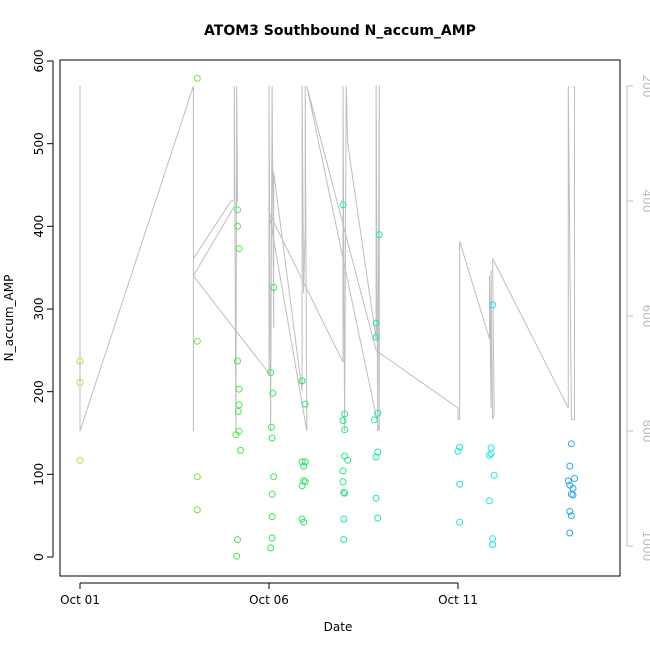 The height and width of the screenshot is (650, 650). I want to click on y-tick-label: 600, so click(39, 61).